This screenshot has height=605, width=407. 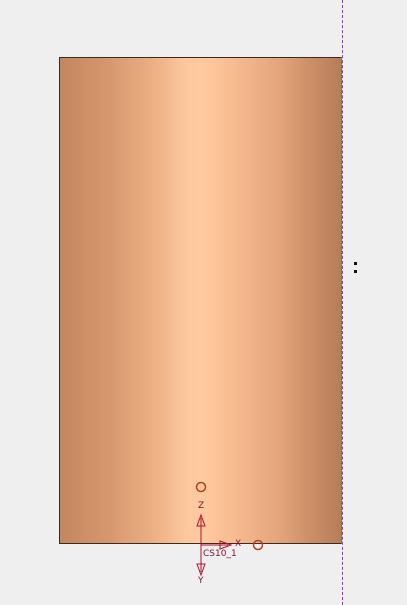 I want to click on datum-plane-edge, so click(x=342, y=302).